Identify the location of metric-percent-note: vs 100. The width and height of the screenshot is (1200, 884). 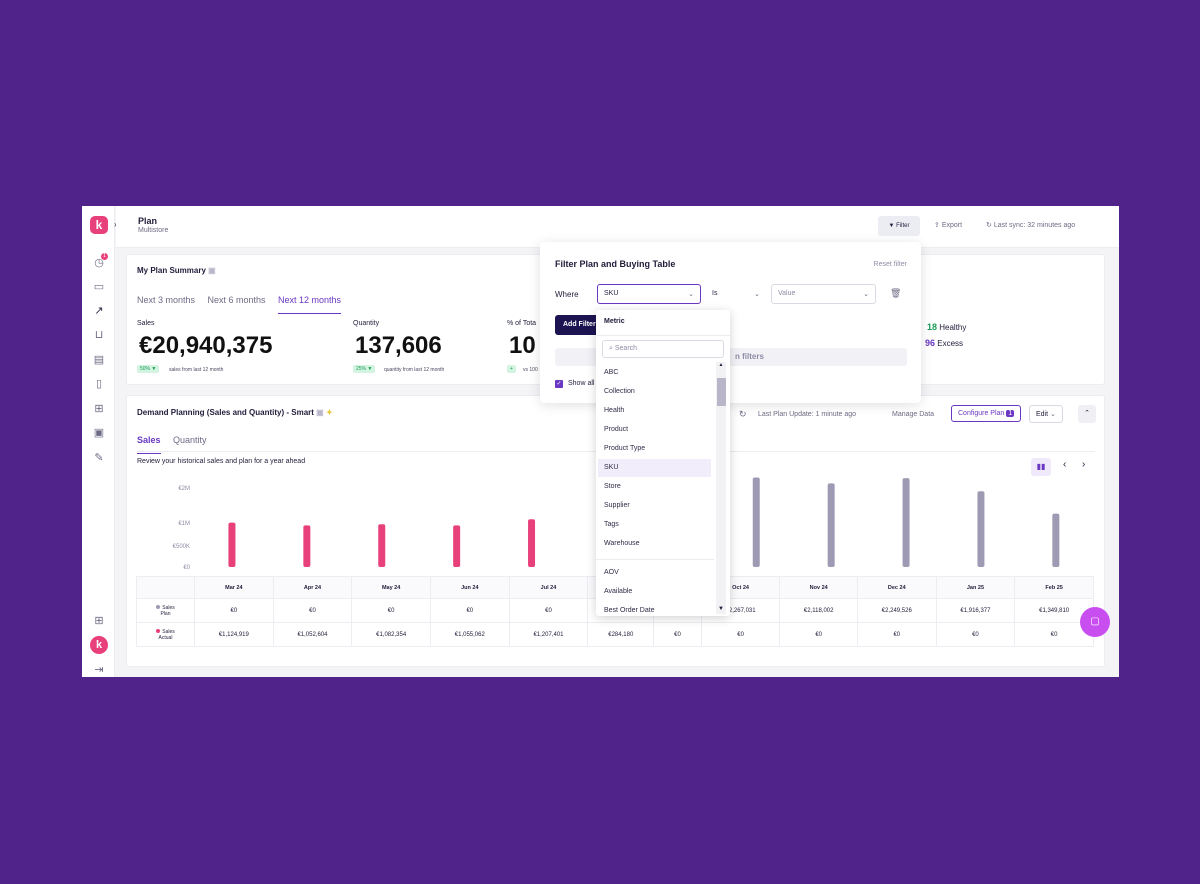
(530, 370).